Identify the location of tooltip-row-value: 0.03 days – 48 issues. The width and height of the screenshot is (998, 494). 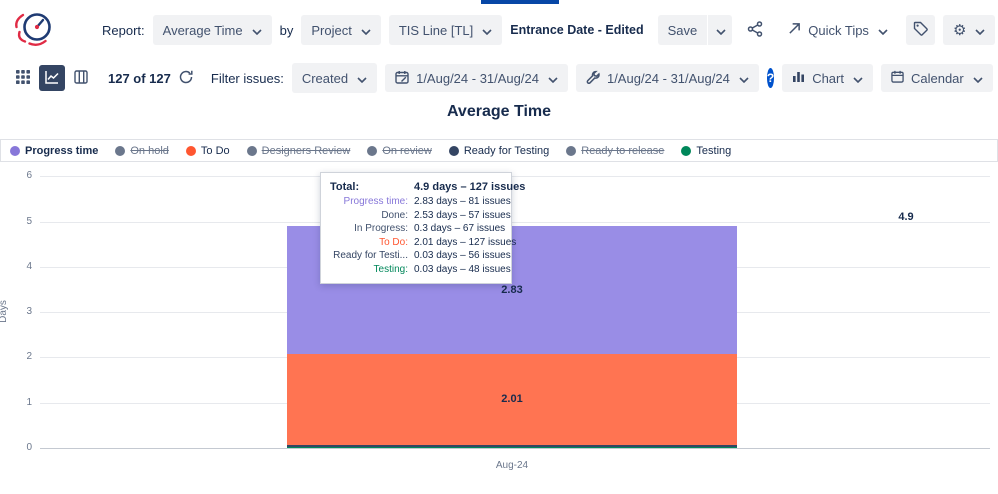
(462, 269).